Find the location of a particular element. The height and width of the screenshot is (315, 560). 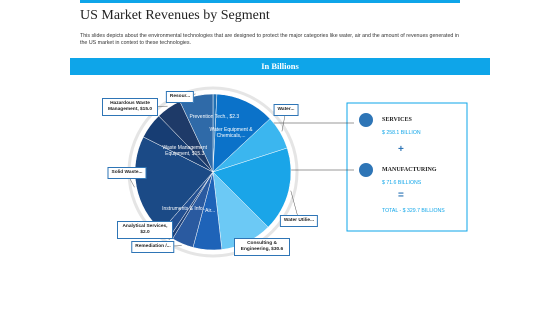

equals: = is located at coordinates (401, 195).